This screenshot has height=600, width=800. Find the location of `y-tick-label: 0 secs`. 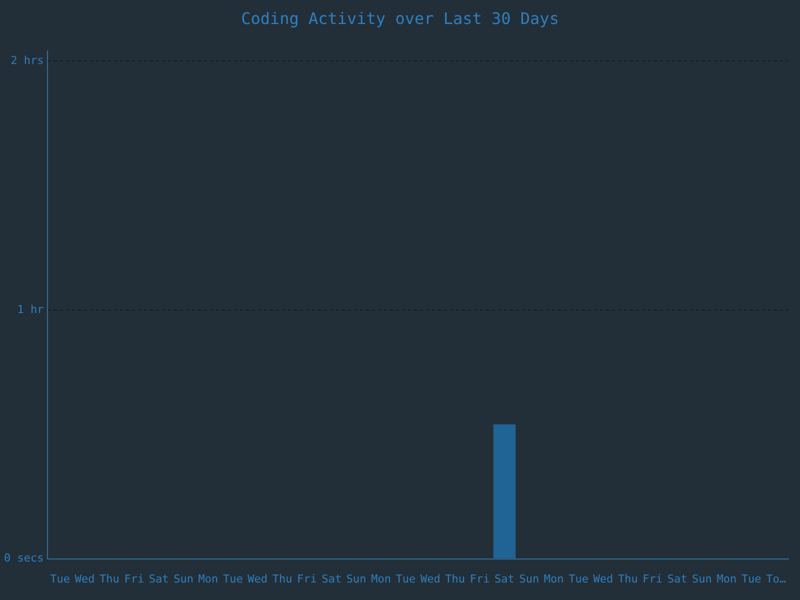

y-tick-label: 0 secs is located at coordinates (24, 558).